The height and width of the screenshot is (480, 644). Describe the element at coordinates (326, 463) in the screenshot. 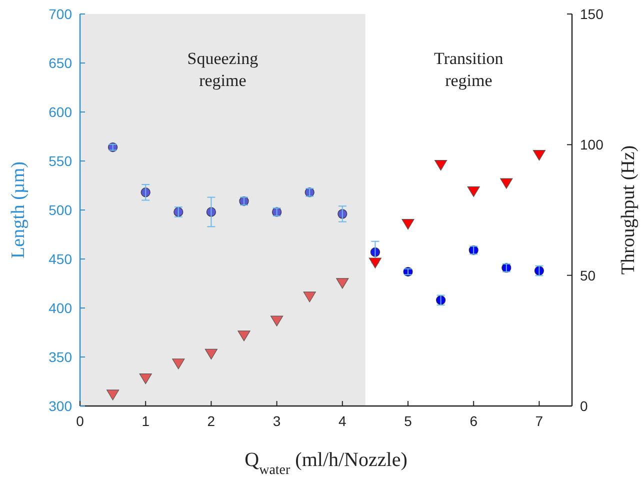

I see `x-axis-title: Q$_{water}$ (ml/h/Nozzle)` at that location.